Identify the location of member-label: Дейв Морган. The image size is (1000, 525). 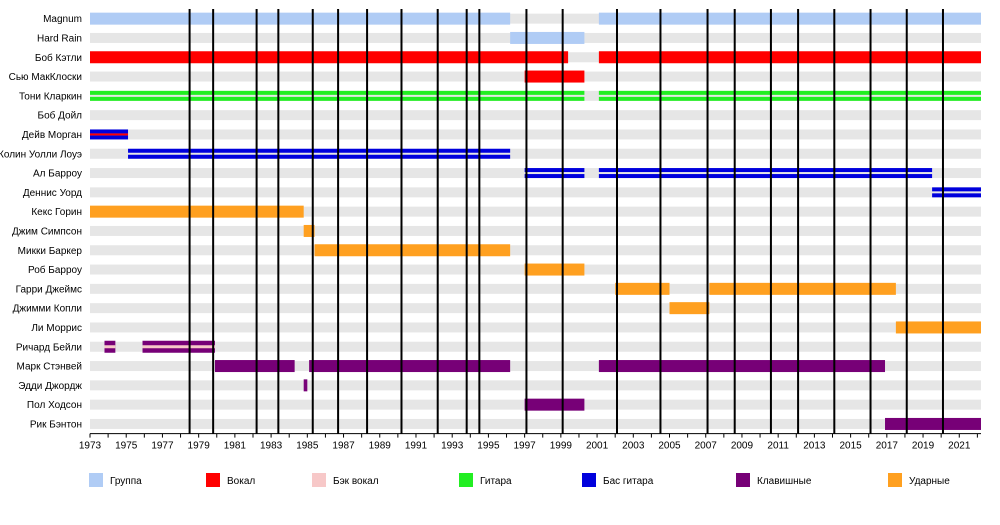
(52, 135).